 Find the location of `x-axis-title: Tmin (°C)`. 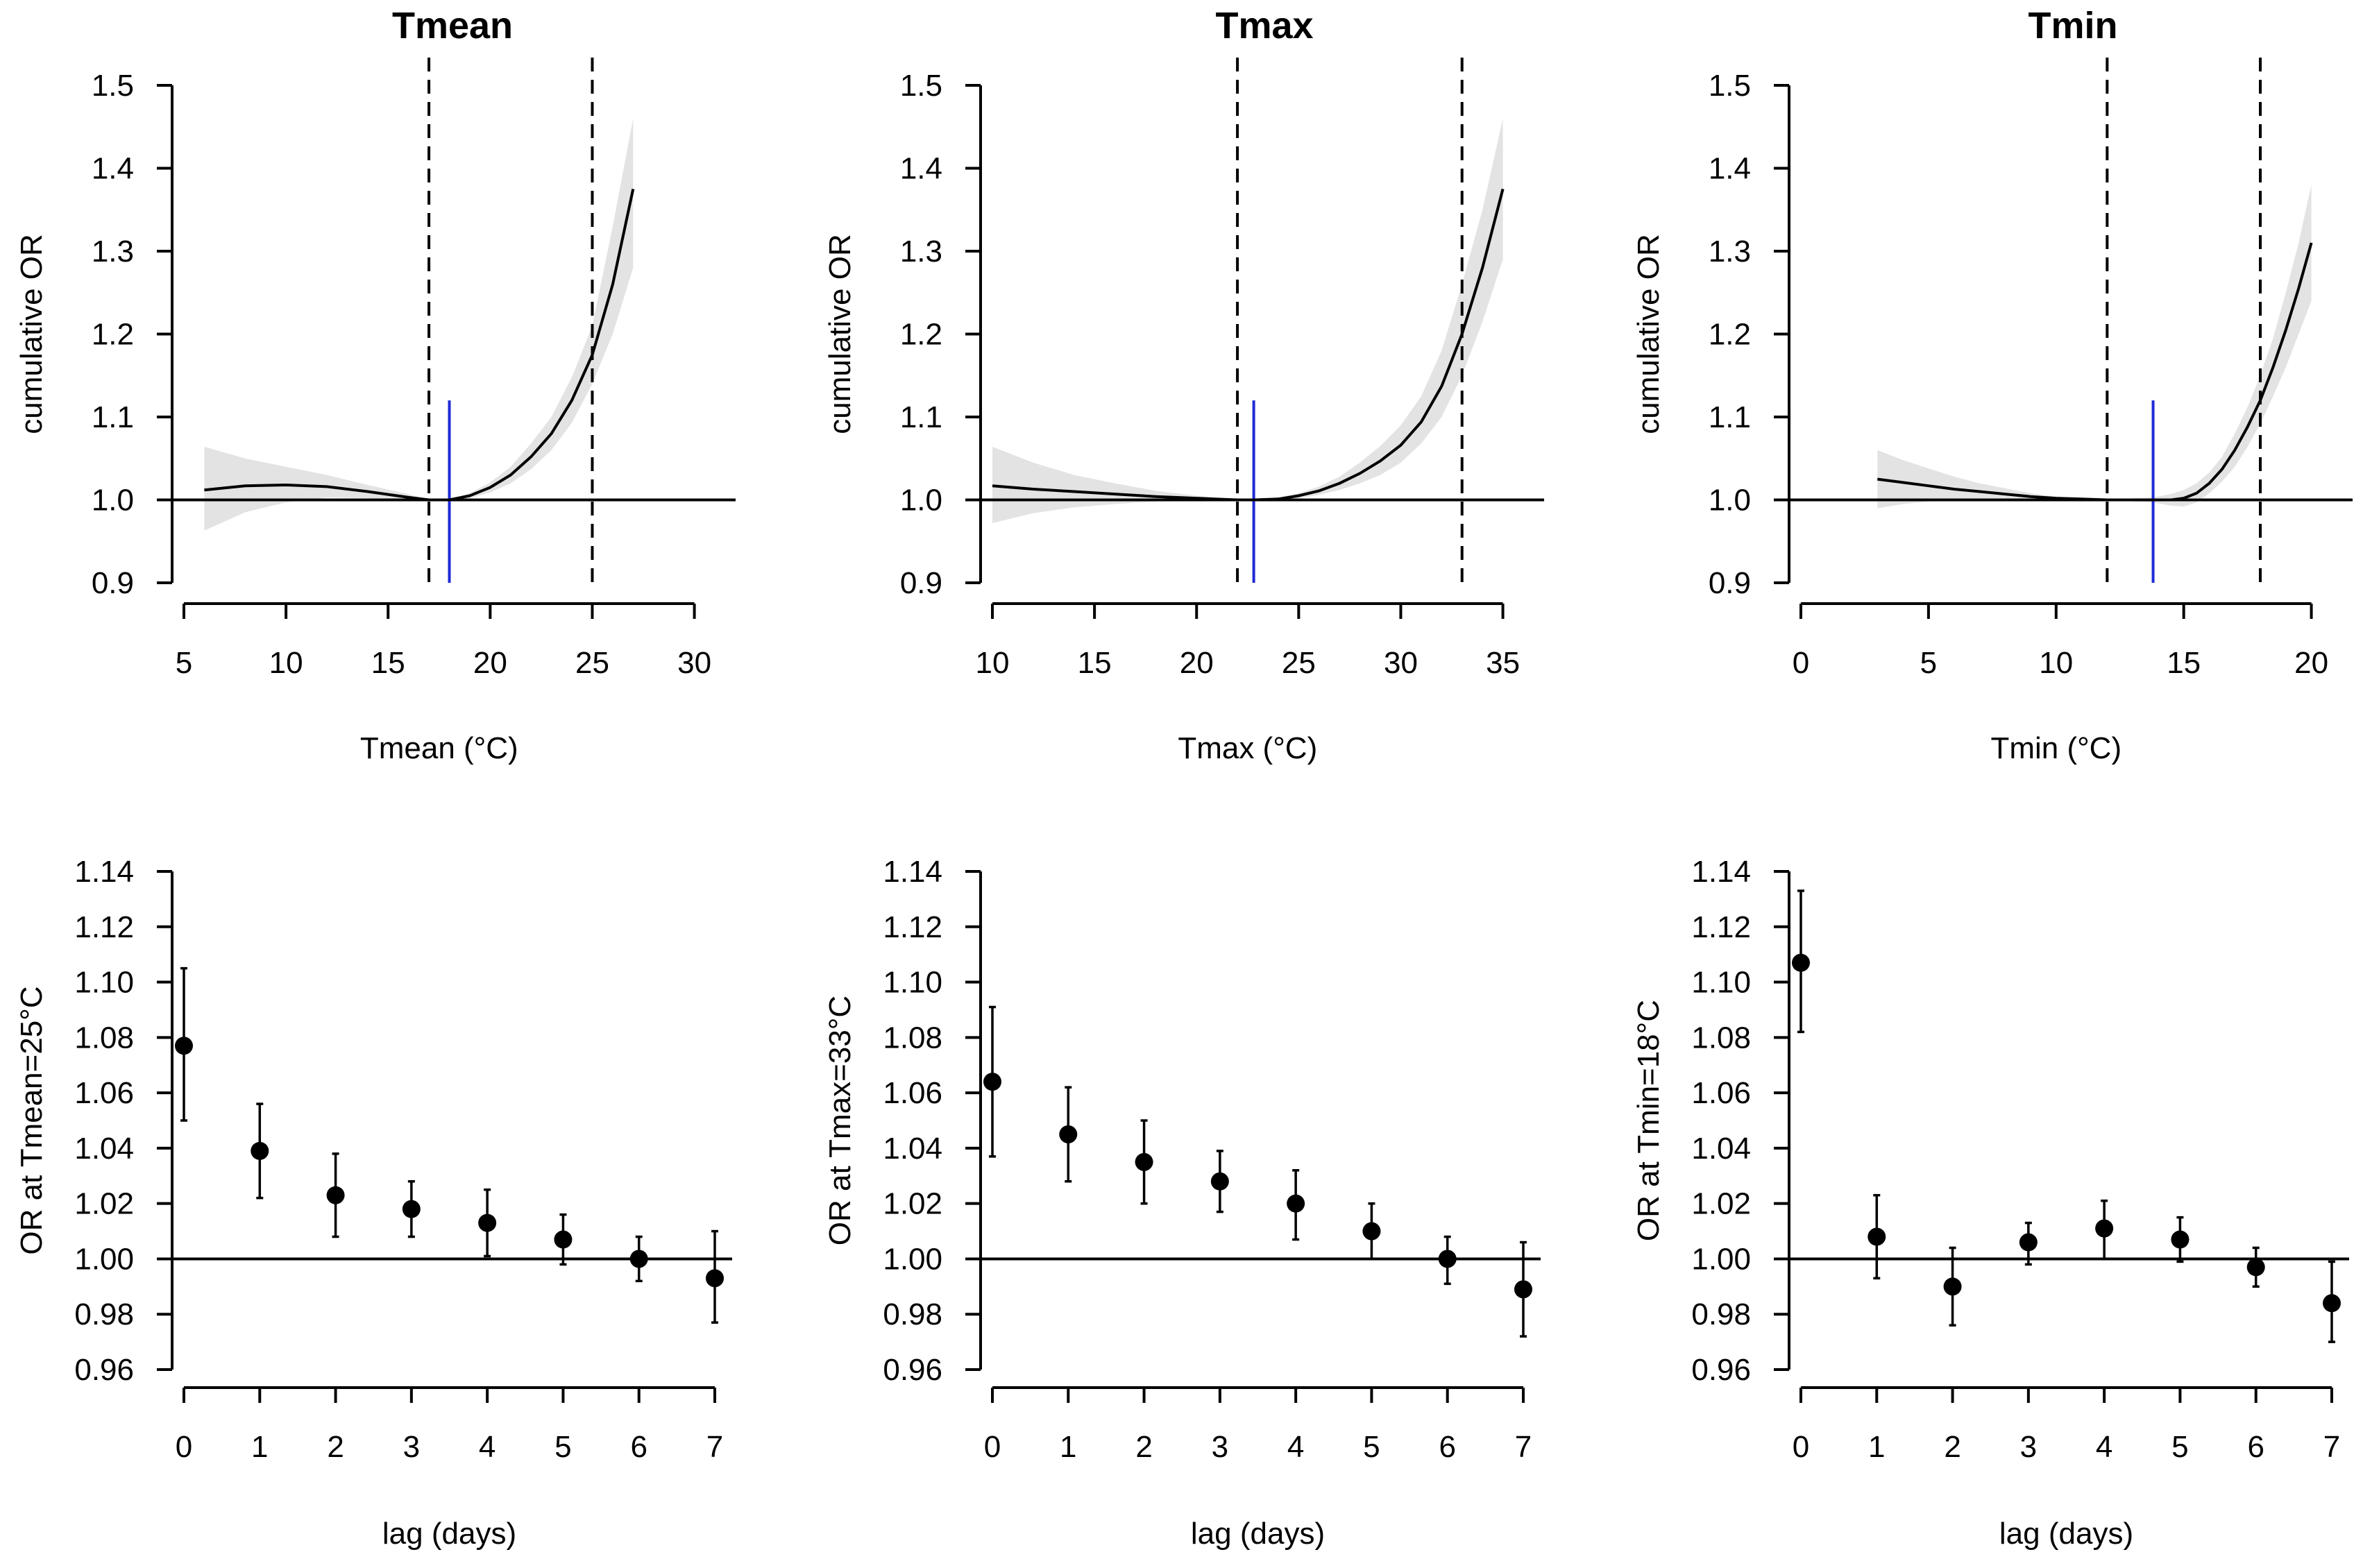

x-axis-title: Tmin (°C) is located at coordinates (2055, 748).